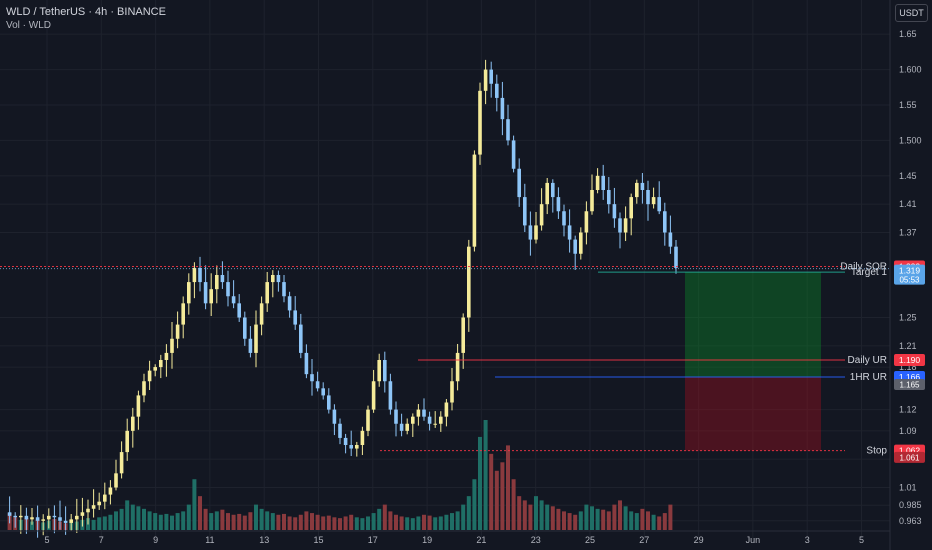 The image size is (932, 550). I want to click on extra-badge, so click(909, 457).